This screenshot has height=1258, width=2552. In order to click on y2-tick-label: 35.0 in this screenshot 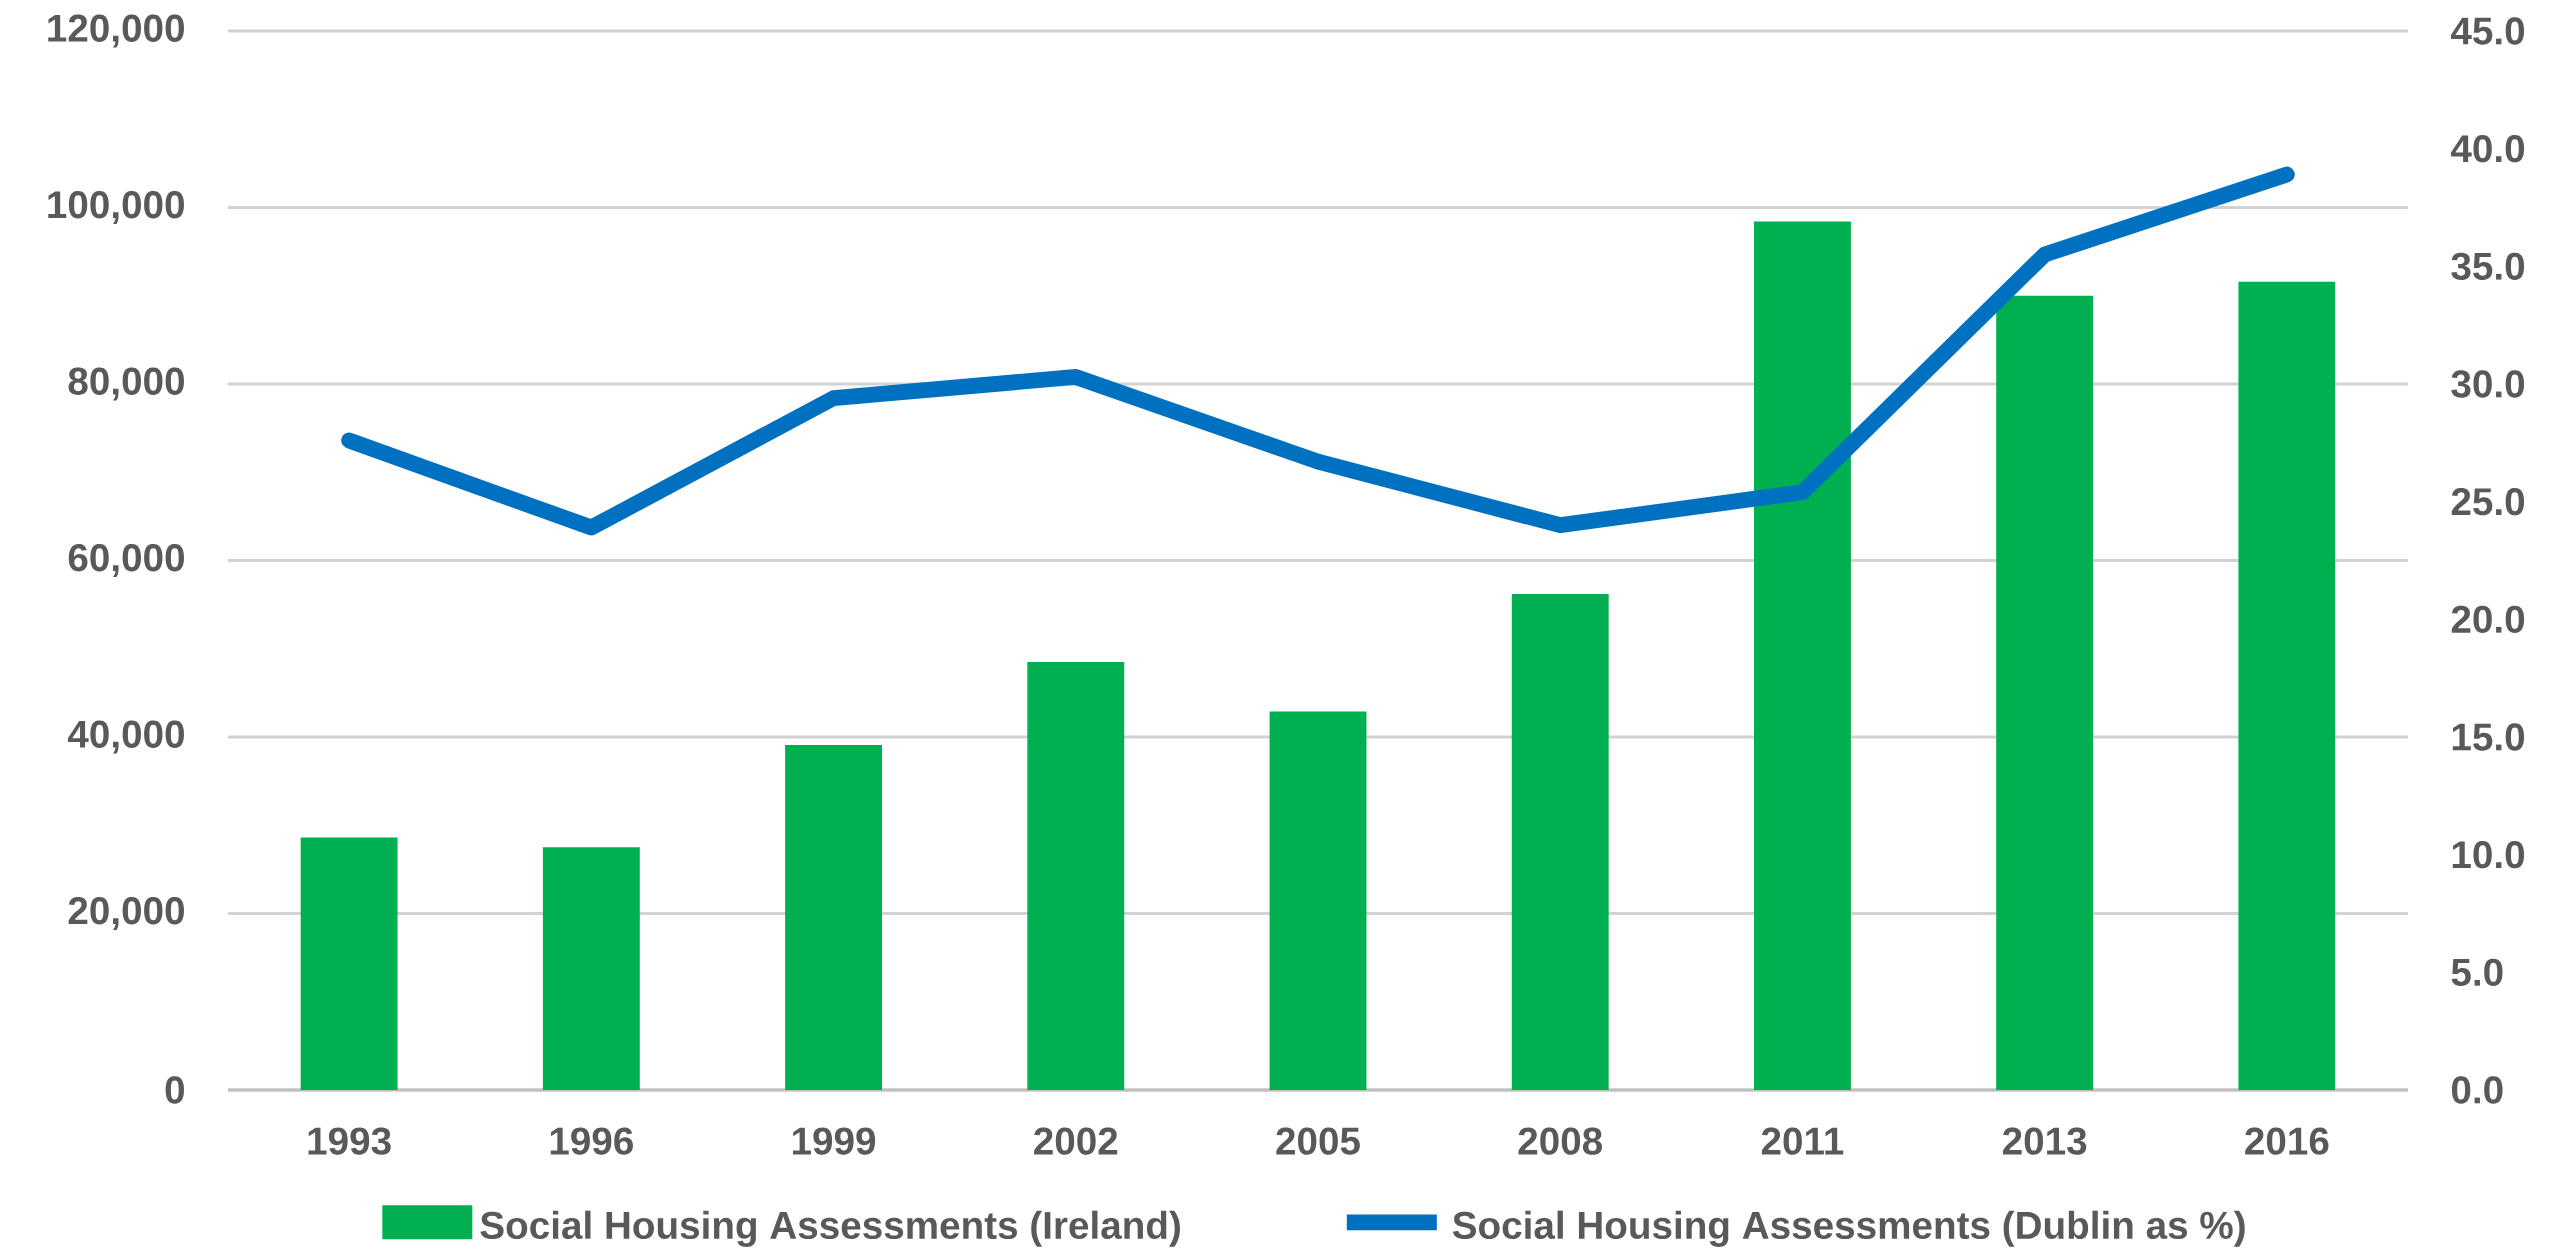, I will do `click(2488, 266)`.